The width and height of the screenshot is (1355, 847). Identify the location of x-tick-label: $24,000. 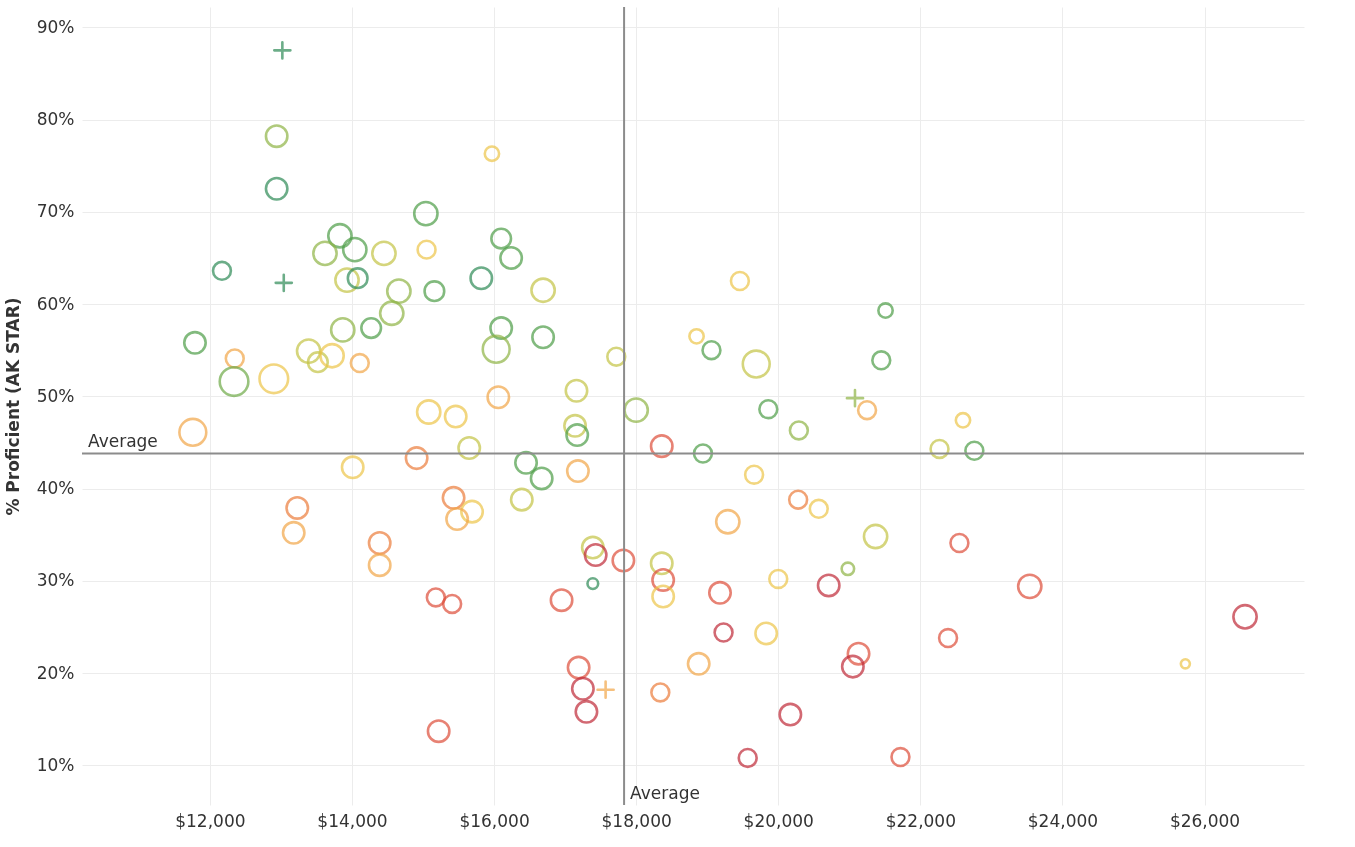
(1063, 820).